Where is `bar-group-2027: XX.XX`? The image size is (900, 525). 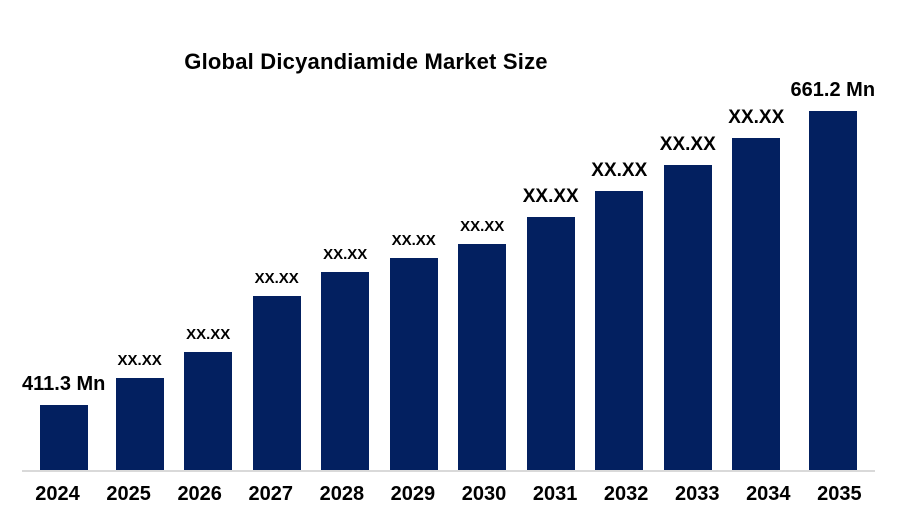 bar-group-2027: XX.XX is located at coordinates (276, 370).